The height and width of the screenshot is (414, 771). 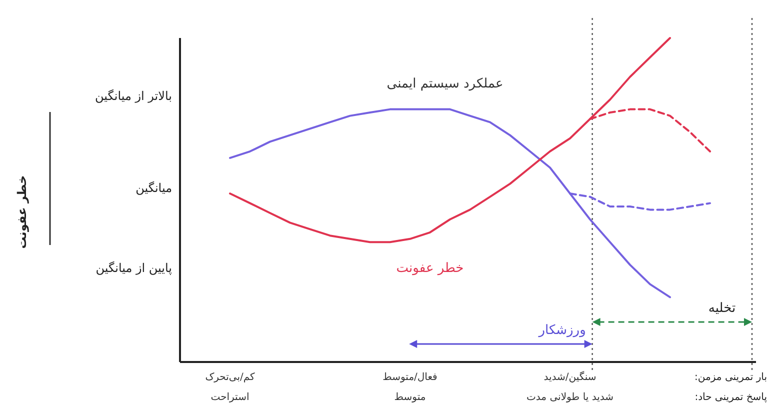 What do you see at coordinates (134, 268) in the screenshot?
I see `text: پایین از میانگین` at bounding box center [134, 268].